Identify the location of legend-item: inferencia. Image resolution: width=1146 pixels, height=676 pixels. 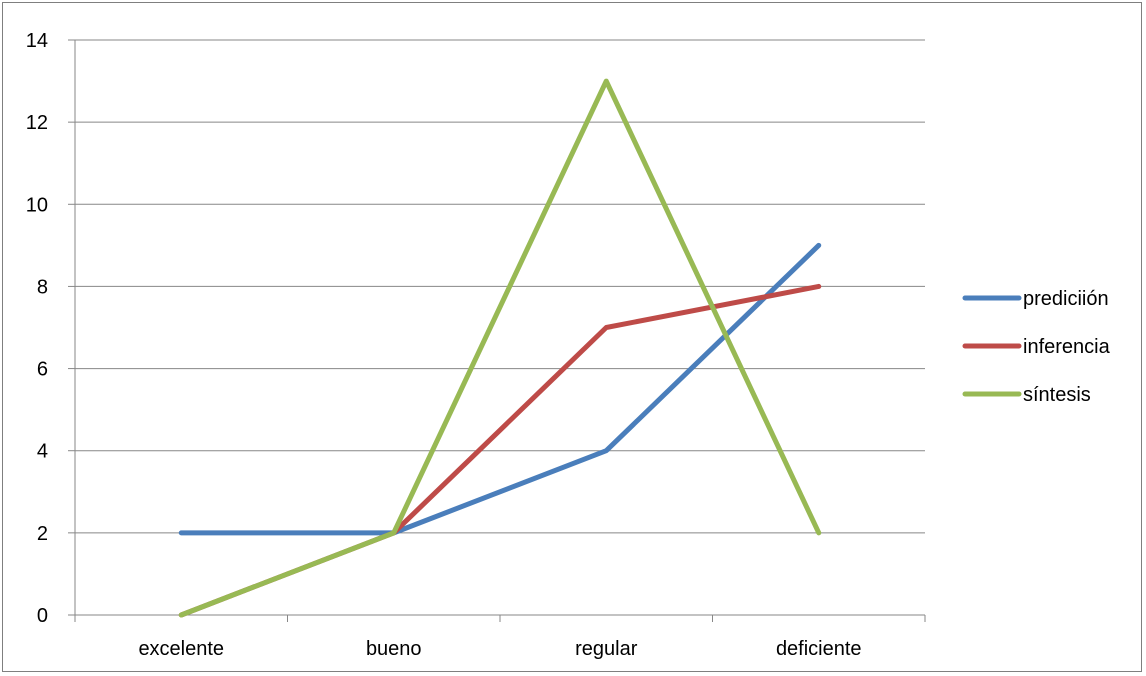
(1036, 347).